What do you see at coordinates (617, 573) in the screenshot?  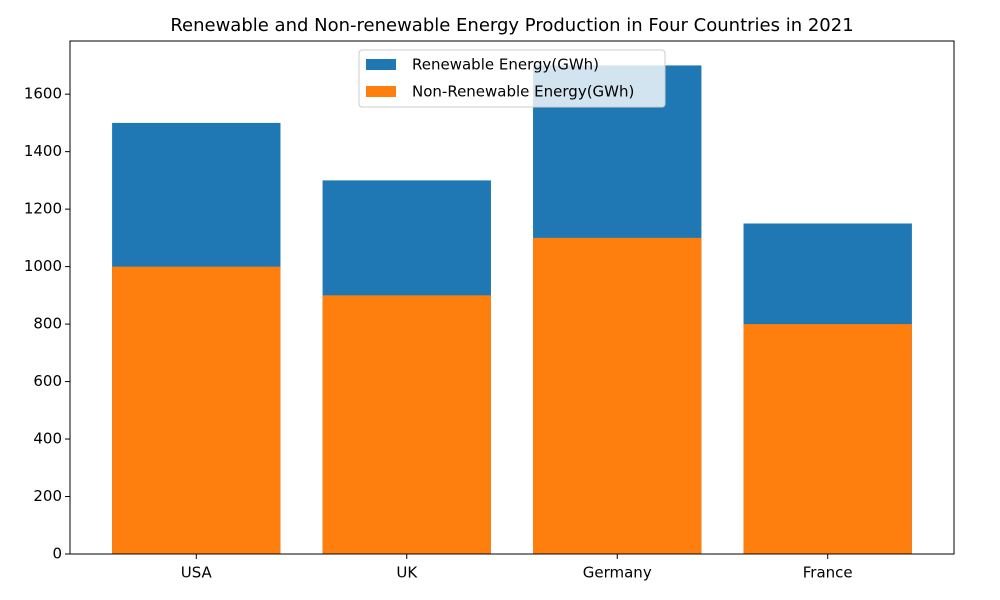 I see `x-tick-label: Germany` at bounding box center [617, 573].